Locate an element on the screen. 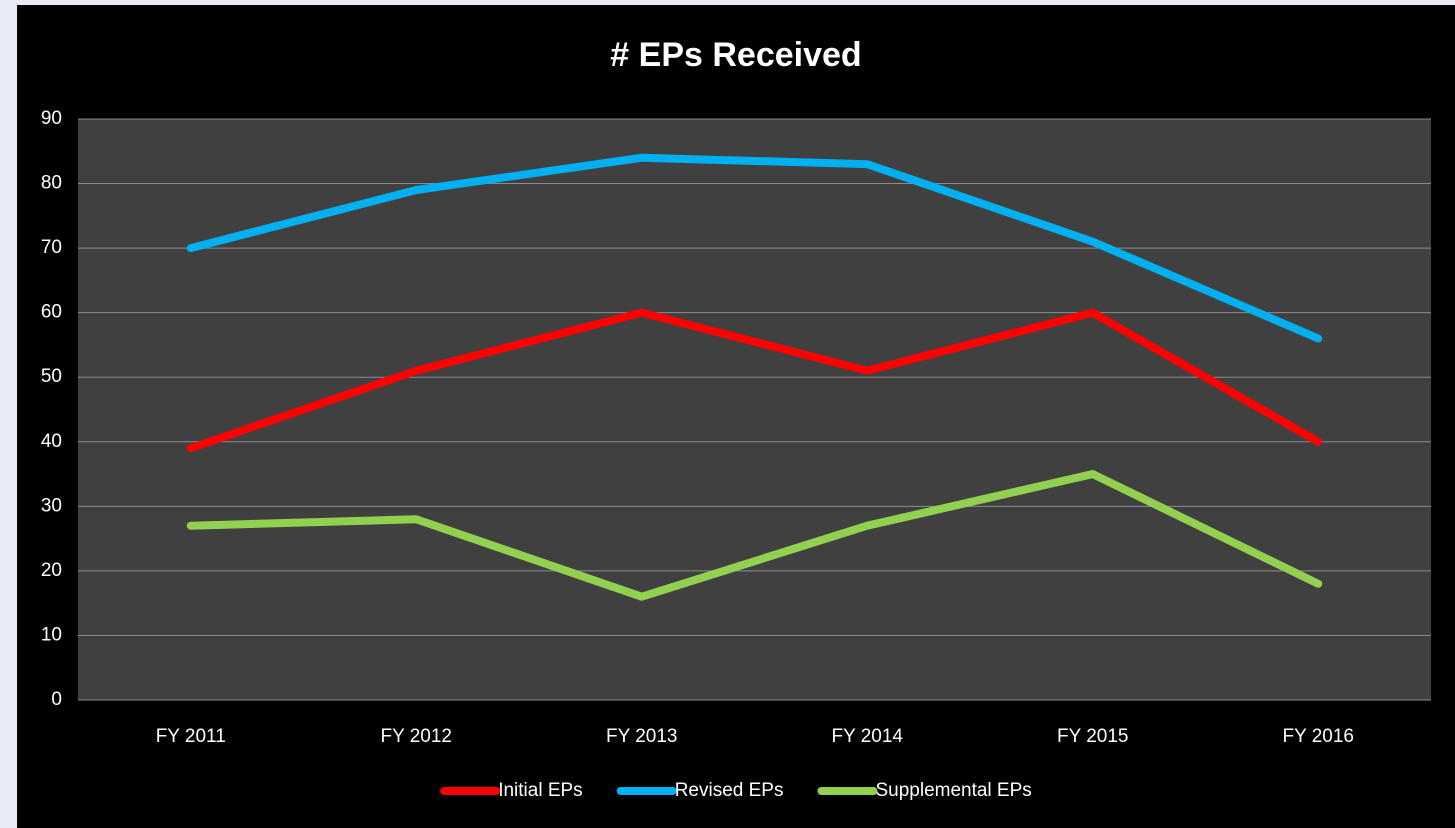 This screenshot has height=828, width=1455. legend-label: Revised EPs is located at coordinates (729, 790).